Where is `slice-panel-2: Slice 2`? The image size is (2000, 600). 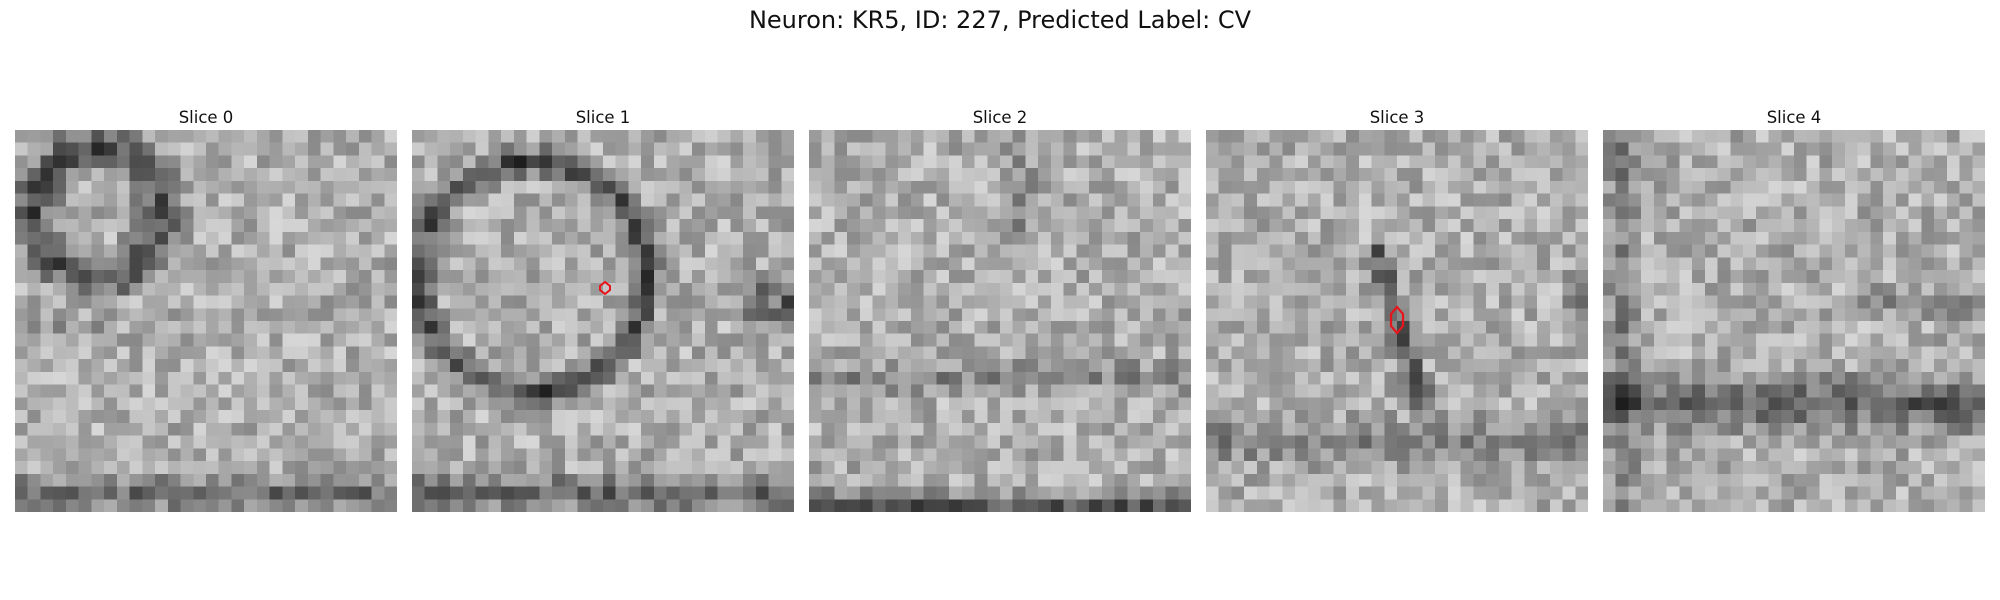
slice-panel-2: Slice 2 is located at coordinates (1000, 309).